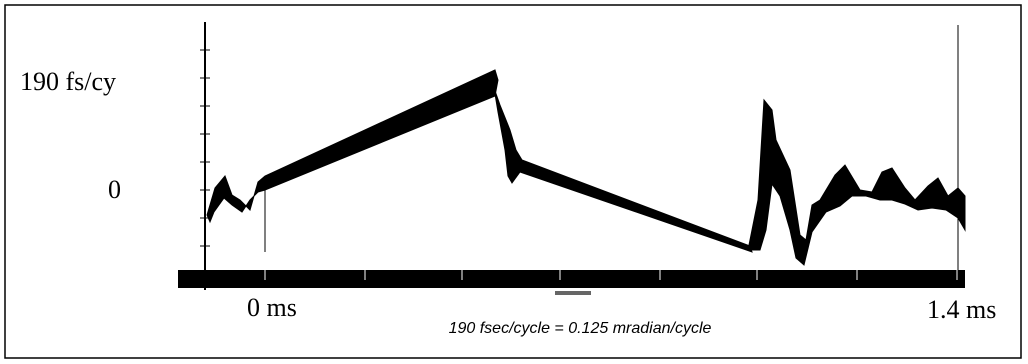 Image resolution: width=1028 pixels, height=364 pixels. Describe the element at coordinates (272, 307) in the screenshot. I see `x-label-start: 0 ms` at that location.